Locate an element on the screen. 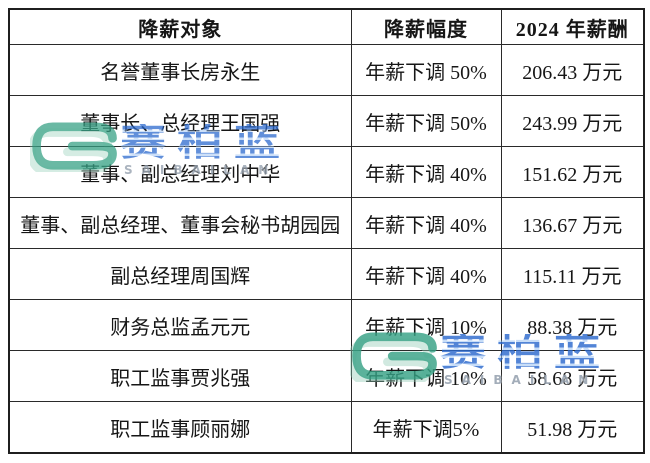 The width and height of the screenshot is (650, 463). table-row: 董事、副总经理刘中华 年薪下调 40% 151.62 万元 is located at coordinates (326, 172).